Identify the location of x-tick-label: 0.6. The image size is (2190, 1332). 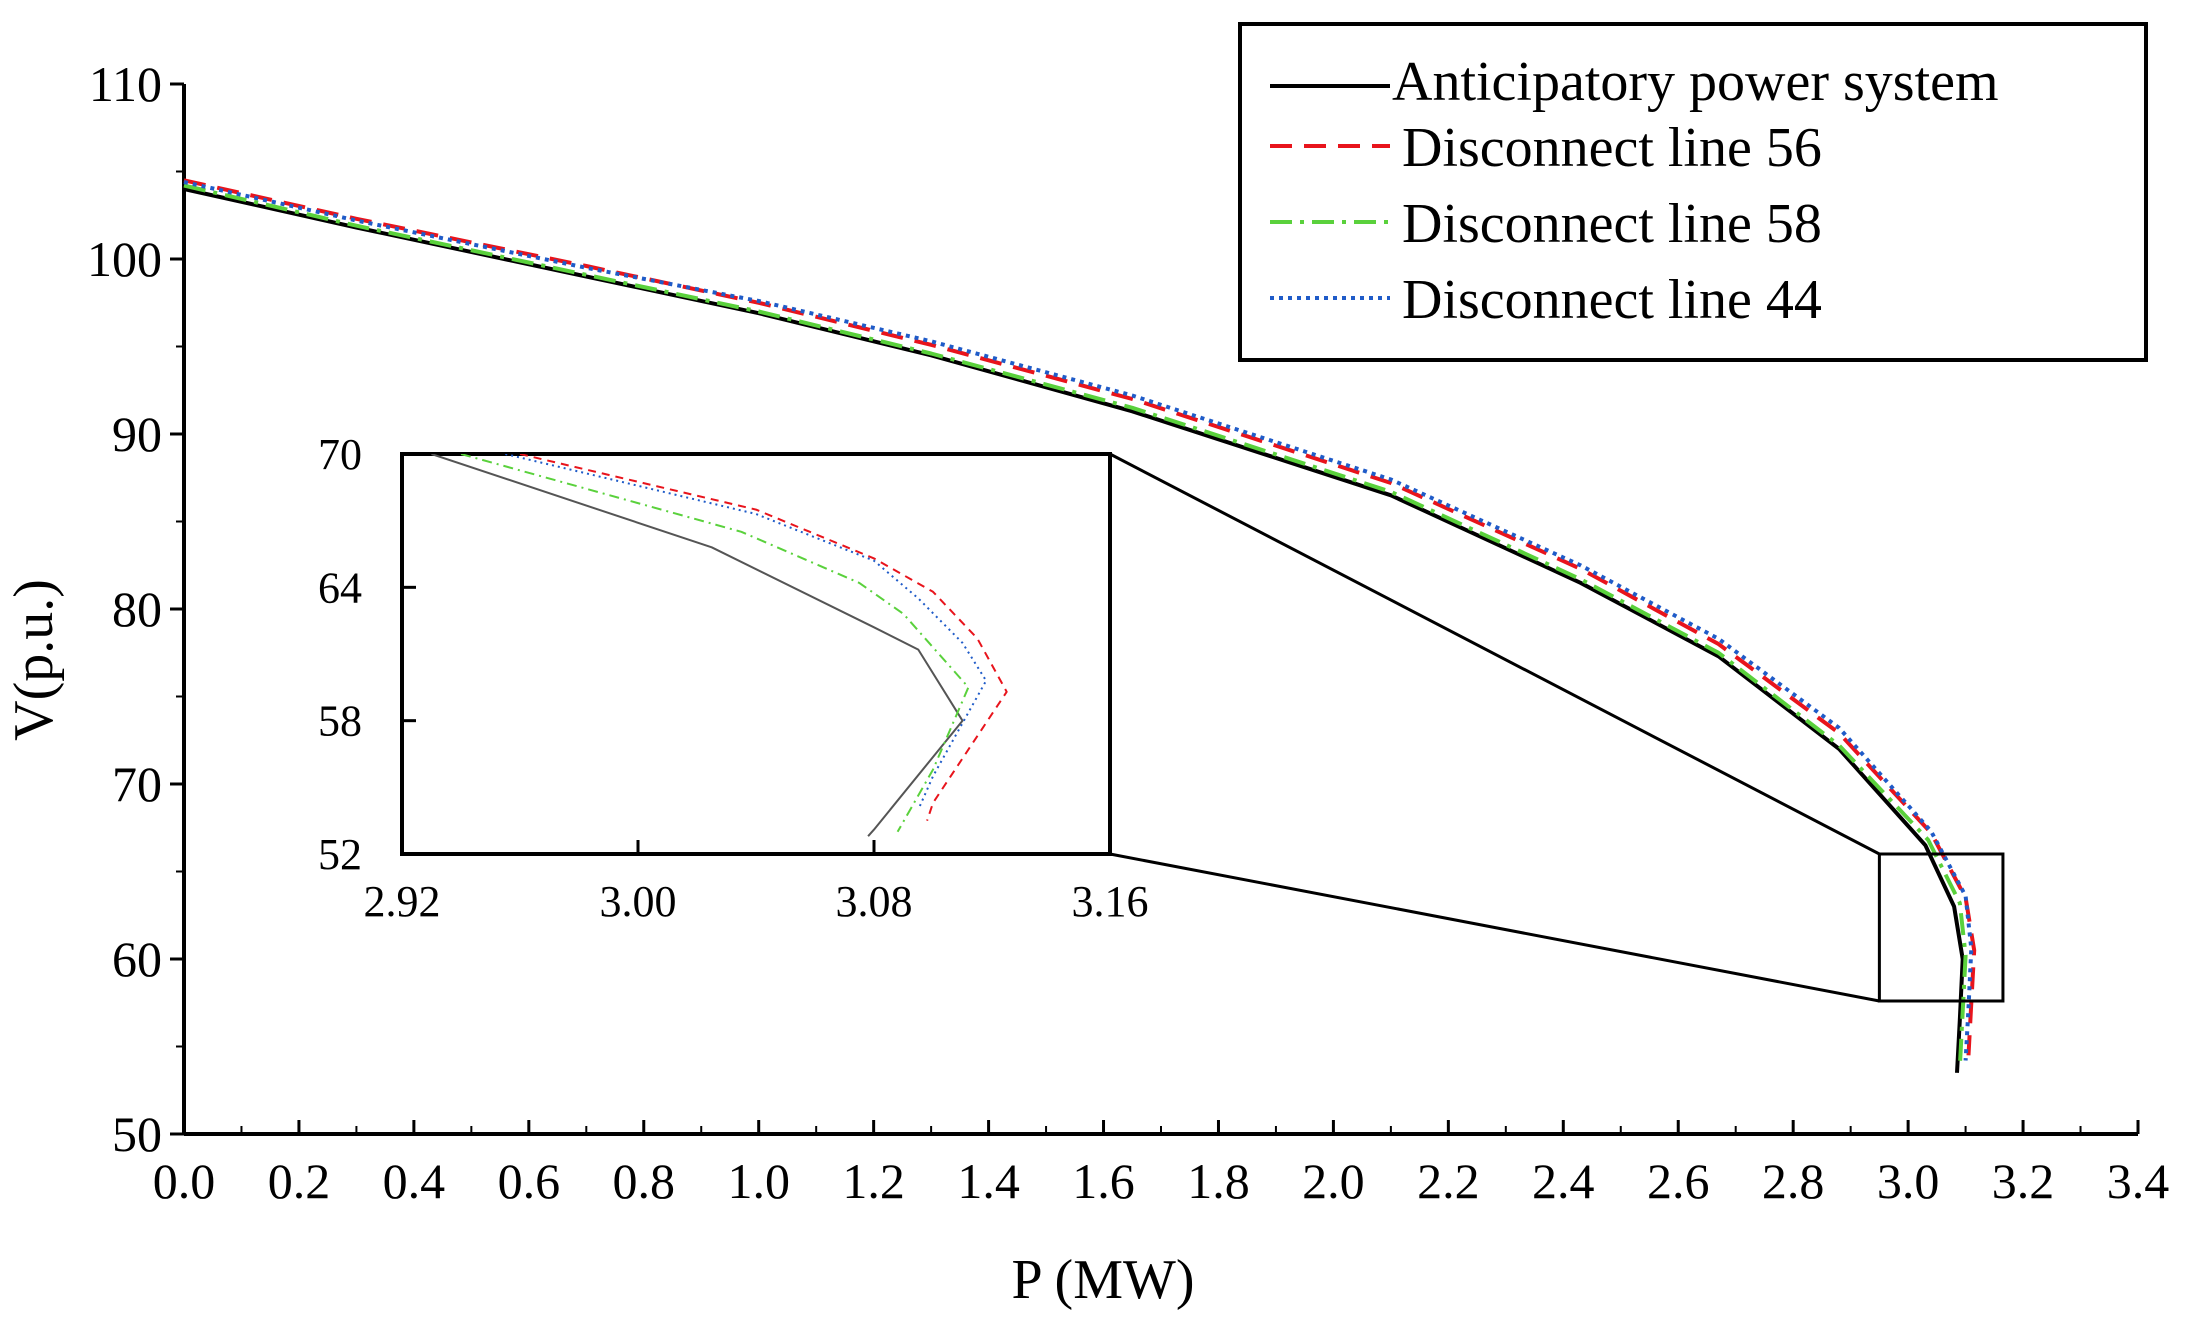
(529, 1181).